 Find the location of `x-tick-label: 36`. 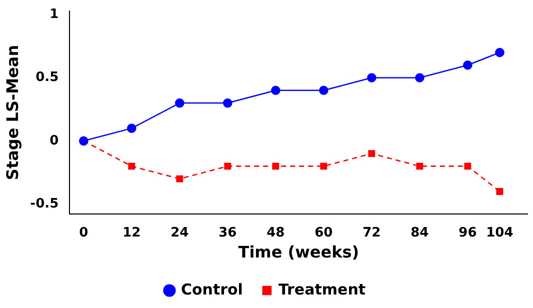

x-tick-label: 36 is located at coordinates (227, 232).